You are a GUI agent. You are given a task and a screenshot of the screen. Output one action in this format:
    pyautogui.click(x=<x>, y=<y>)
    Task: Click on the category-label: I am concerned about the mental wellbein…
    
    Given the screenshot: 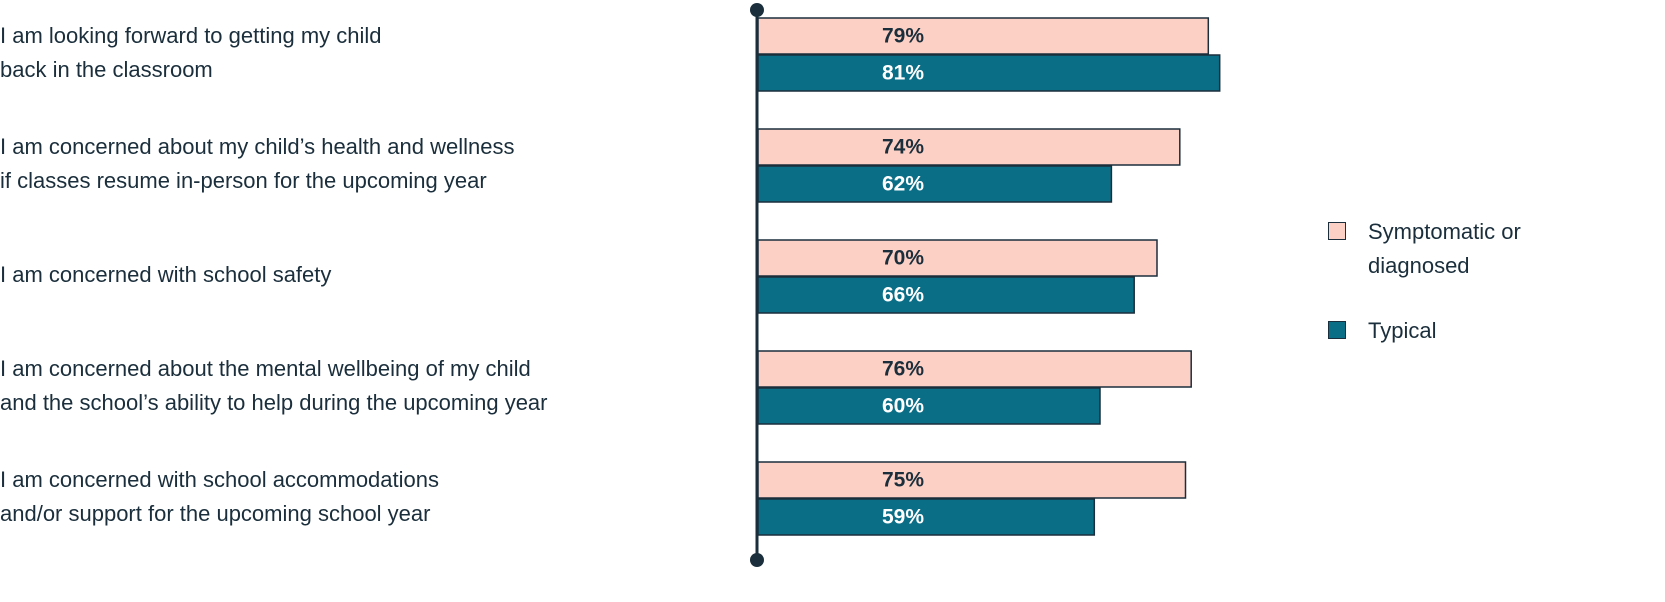 What is the action you would take?
    pyautogui.click(x=265, y=368)
    